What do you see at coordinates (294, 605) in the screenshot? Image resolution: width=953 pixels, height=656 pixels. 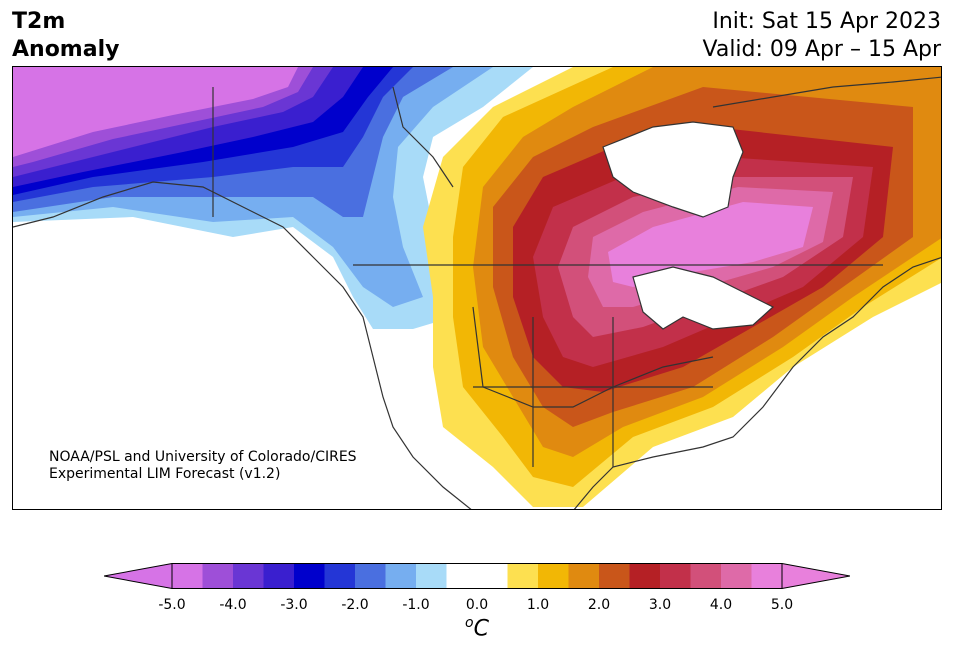 I see `colorbar-tick-label: -3.0` at bounding box center [294, 605].